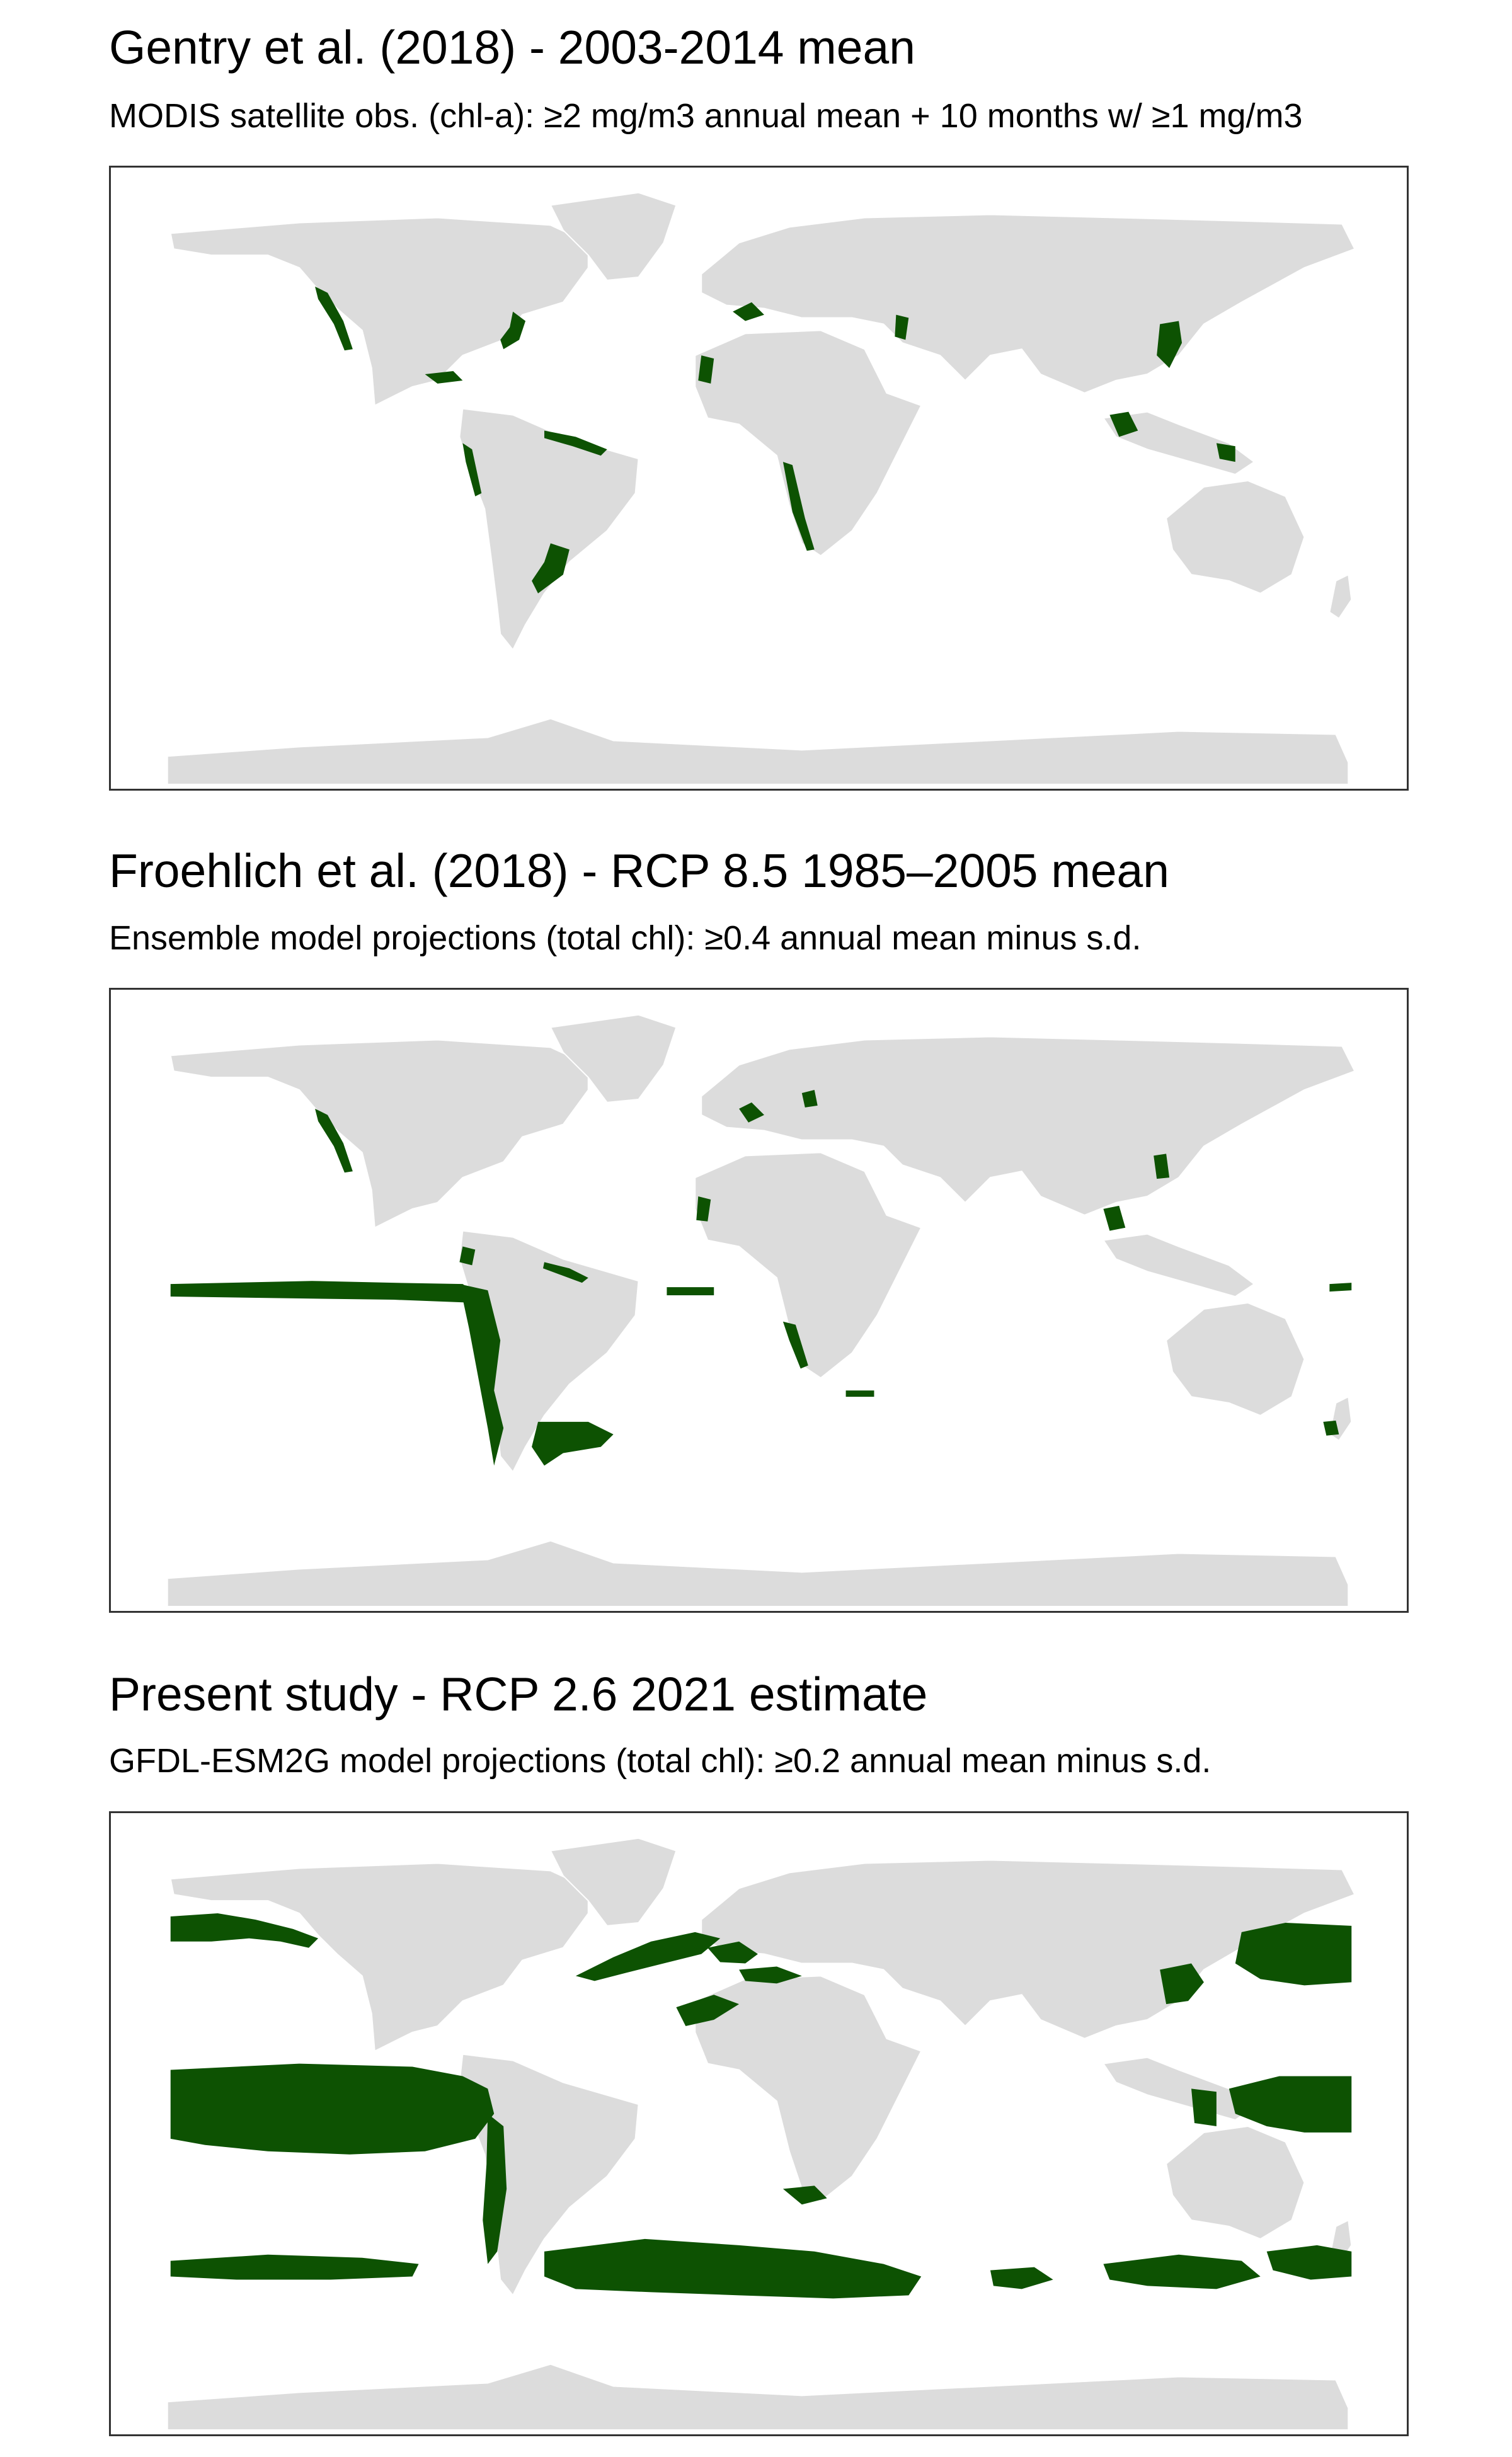 The width and height of the screenshot is (1512, 2457). Describe the element at coordinates (733, 1952) in the screenshot. I see `zone-europe-coastal` at that location.